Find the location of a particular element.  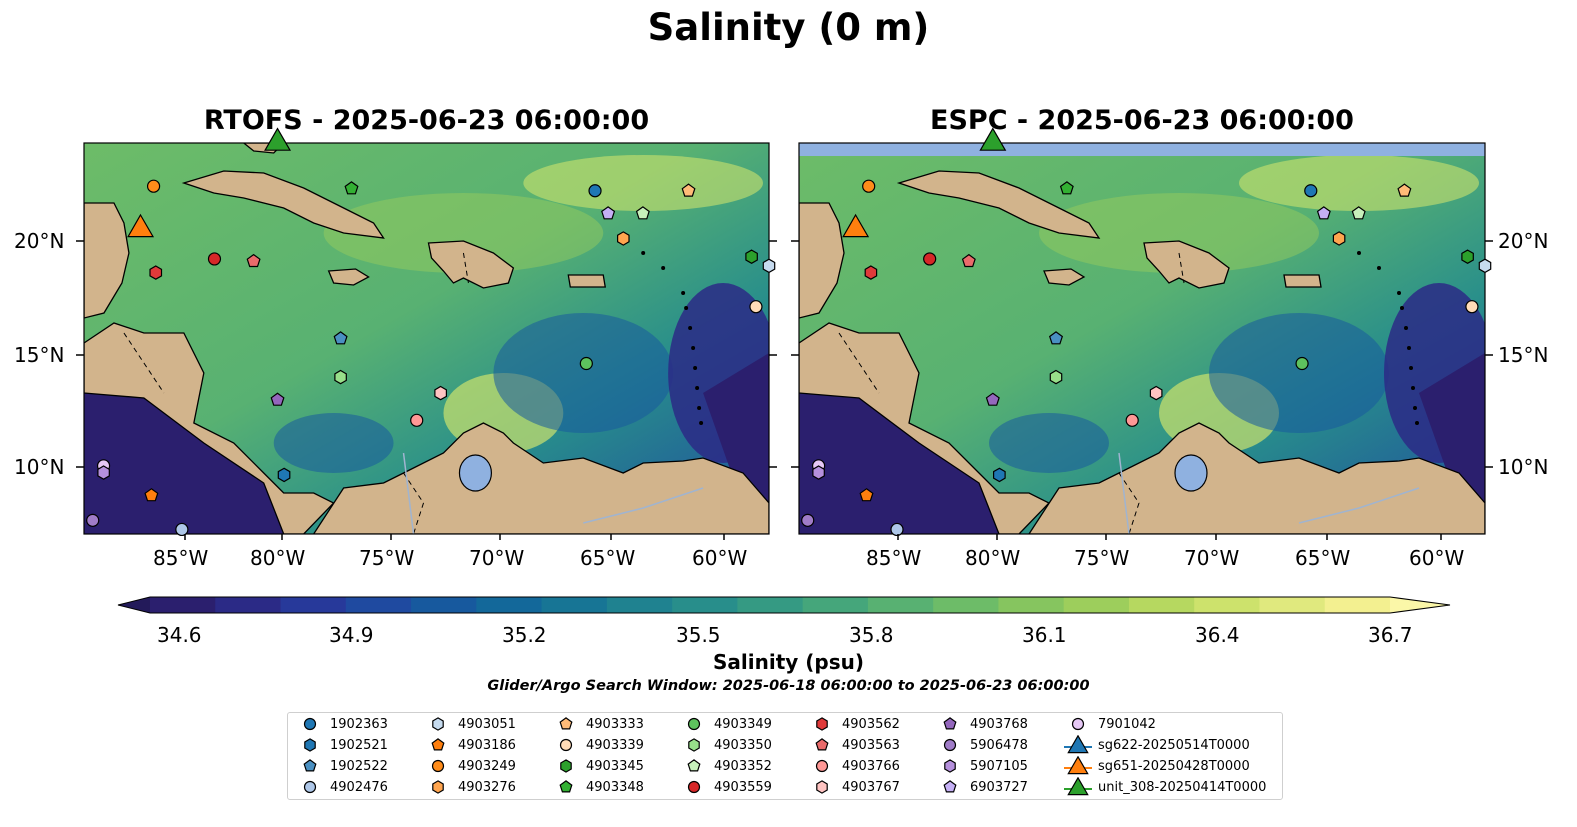

colorbar-extend-low is located at coordinates (134, 605).